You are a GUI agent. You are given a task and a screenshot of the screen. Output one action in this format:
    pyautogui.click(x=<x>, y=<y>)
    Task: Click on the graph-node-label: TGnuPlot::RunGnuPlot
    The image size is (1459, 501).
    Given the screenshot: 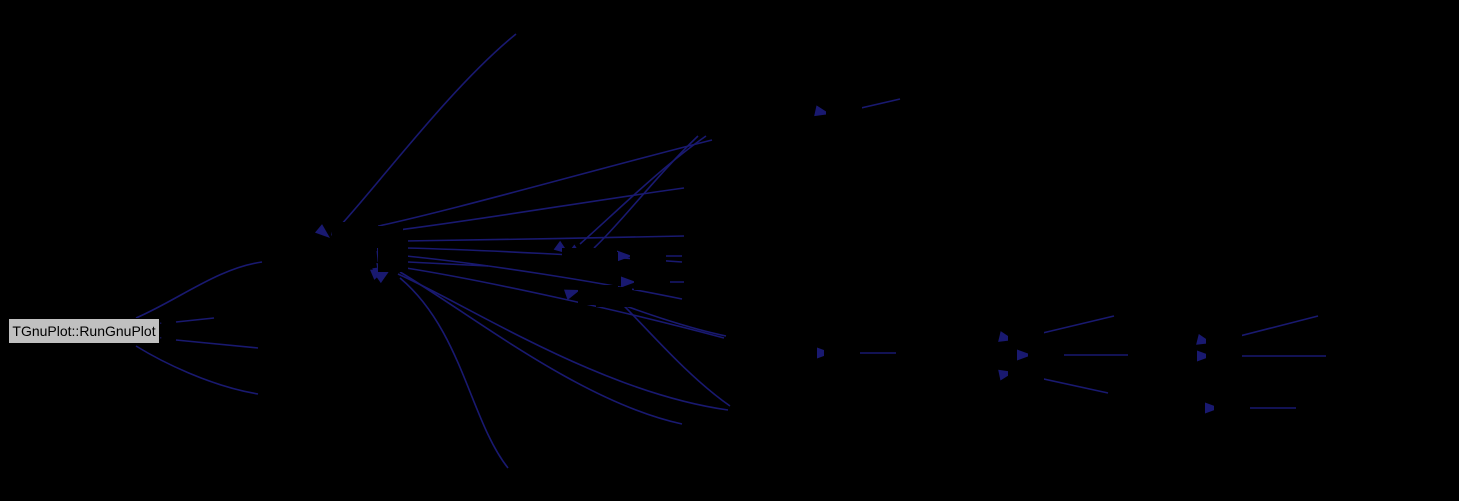 What is the action you would take?
    pyautogui.click(x=84, y=331)
    